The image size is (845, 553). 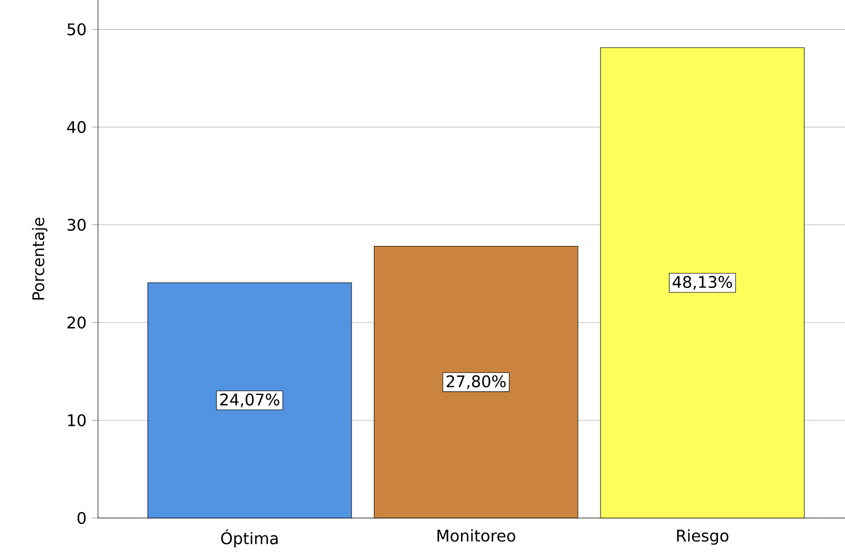 What do you see at coordinates (250, 401) in the screenshot?
I see `data-label: 24,07%` at bounding box center [250, 401].